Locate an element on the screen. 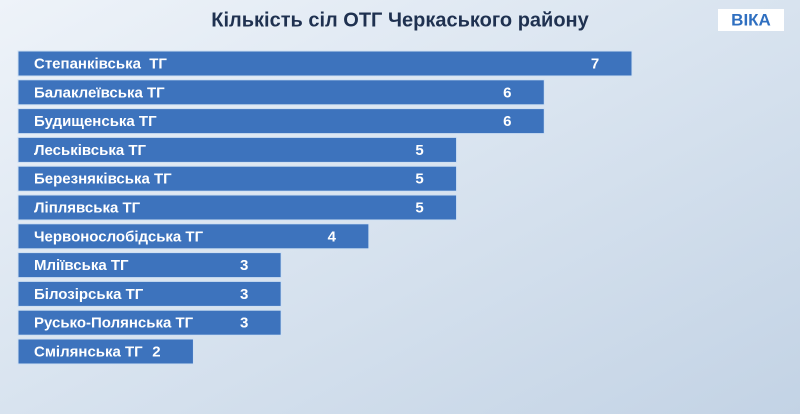 The height and width of the screenshot is (414, 800). bar-label: Степанківська ТГ is located at coordinates (100, 63).